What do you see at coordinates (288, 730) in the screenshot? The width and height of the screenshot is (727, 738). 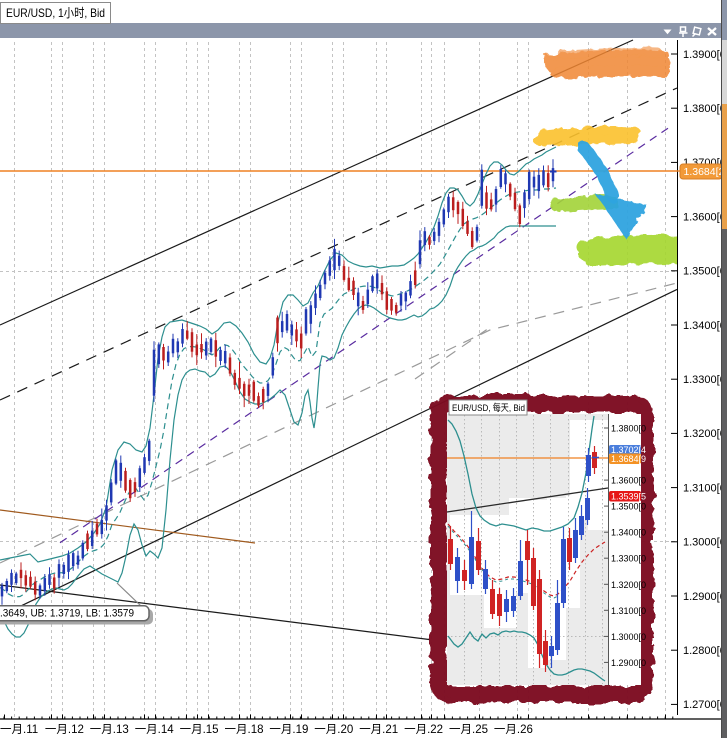 I see `svg-text: 一月.19` at bounding box center [288, 730].